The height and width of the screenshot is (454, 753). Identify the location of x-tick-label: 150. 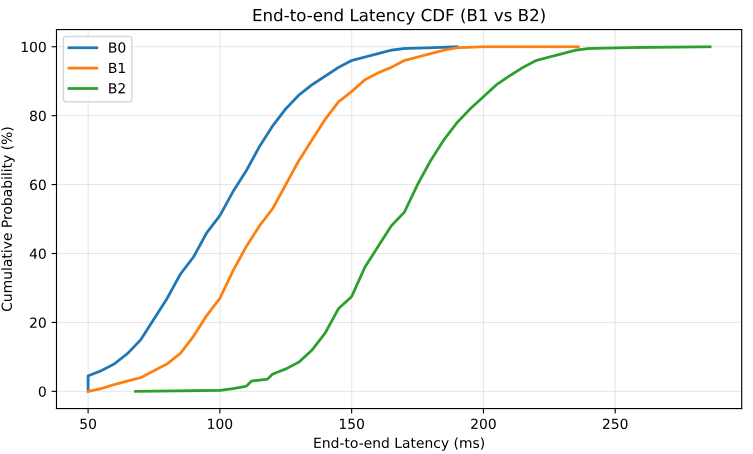
(352, 424).